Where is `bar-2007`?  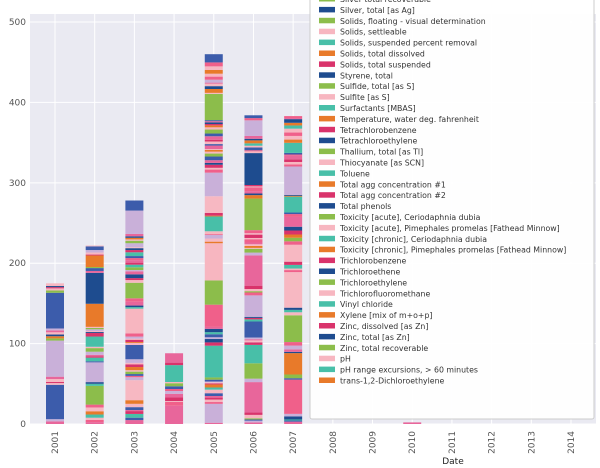
bar-2007 is located at coordinates (293, 270).